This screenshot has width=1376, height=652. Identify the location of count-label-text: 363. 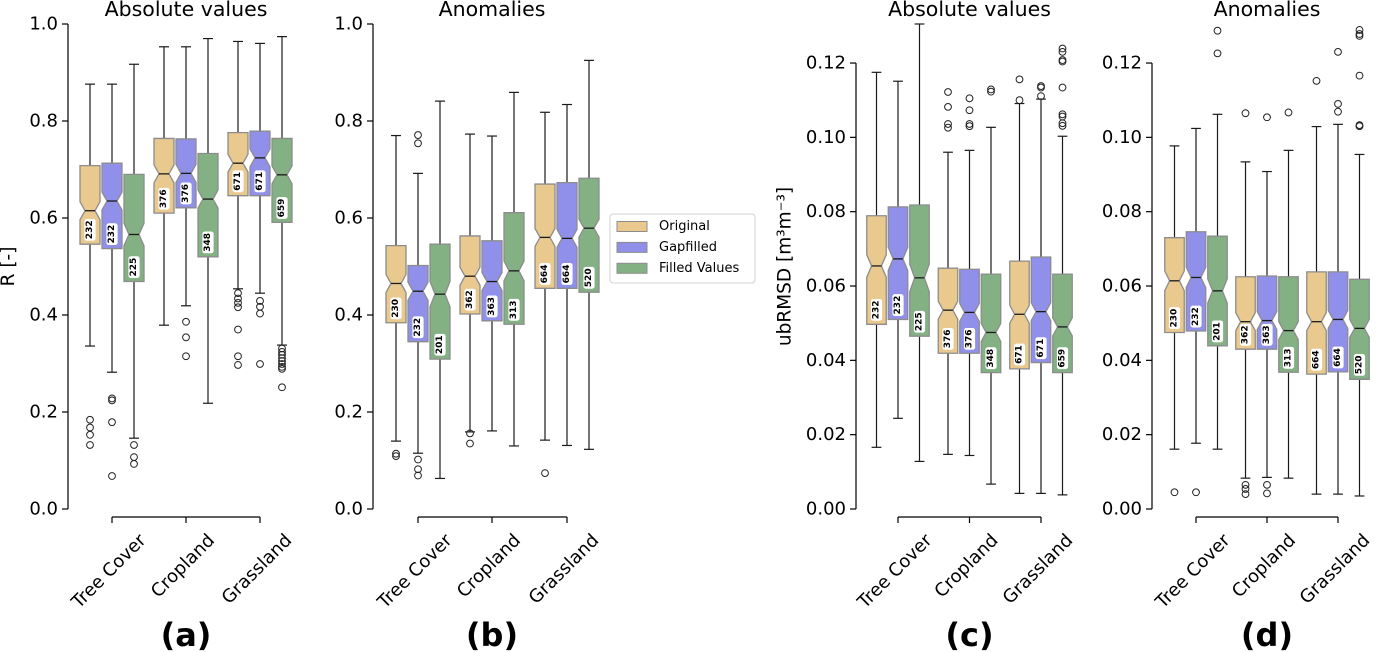
(492, 306).